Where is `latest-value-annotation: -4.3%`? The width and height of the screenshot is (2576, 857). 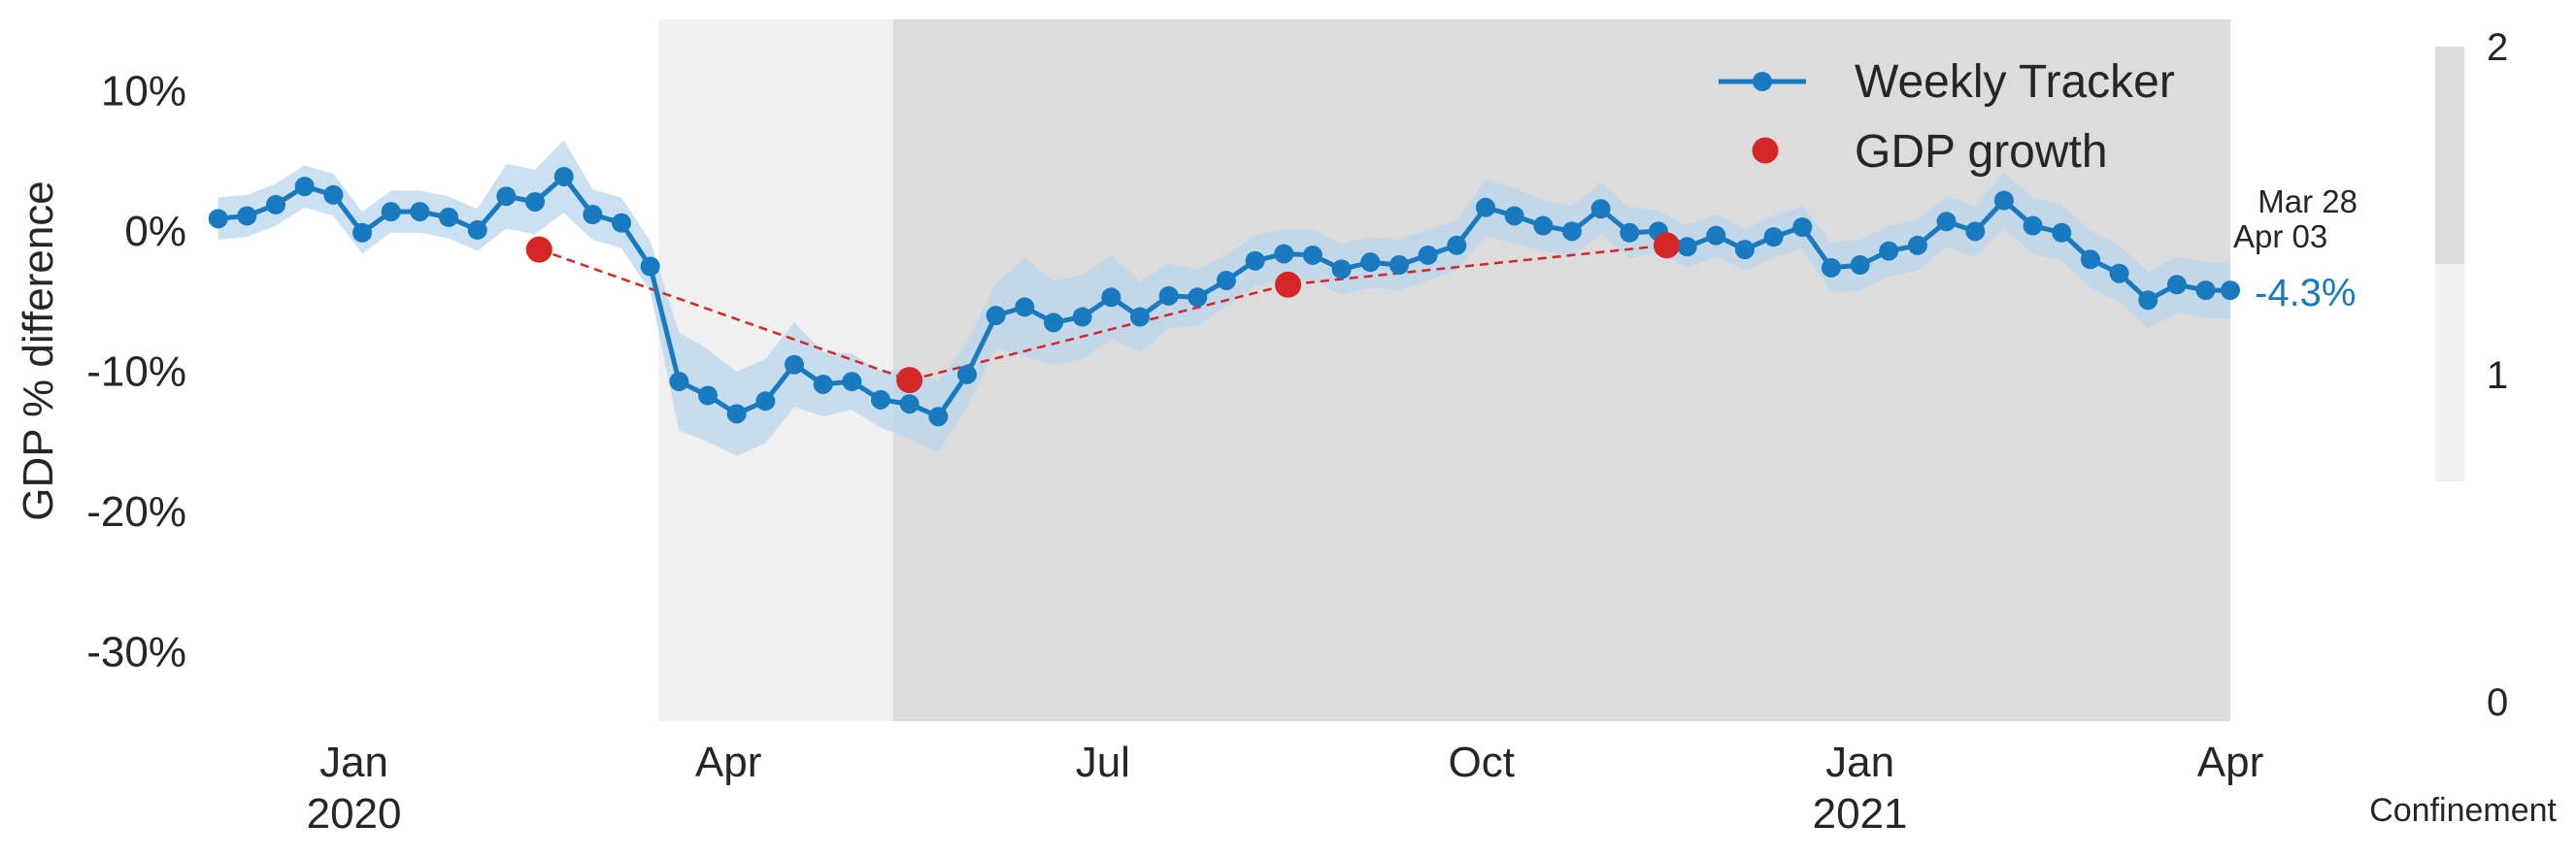 latest-value-annotation: -4.3% is located at coordinates (2306, 293).